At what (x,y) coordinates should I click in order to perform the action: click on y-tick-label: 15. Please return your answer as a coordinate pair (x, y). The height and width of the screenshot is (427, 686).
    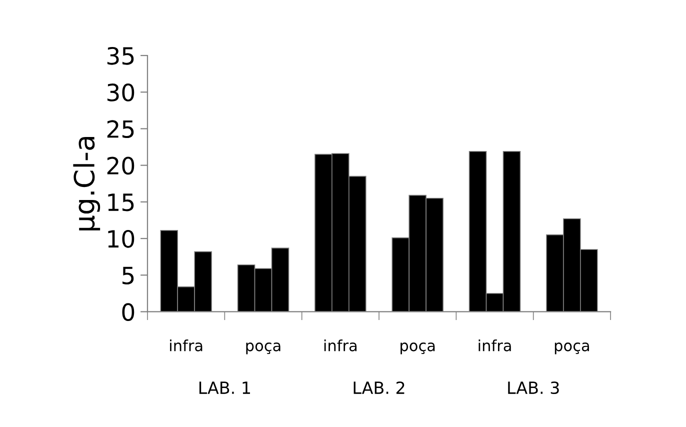
    Looking at the image, I should click on (121, 203).